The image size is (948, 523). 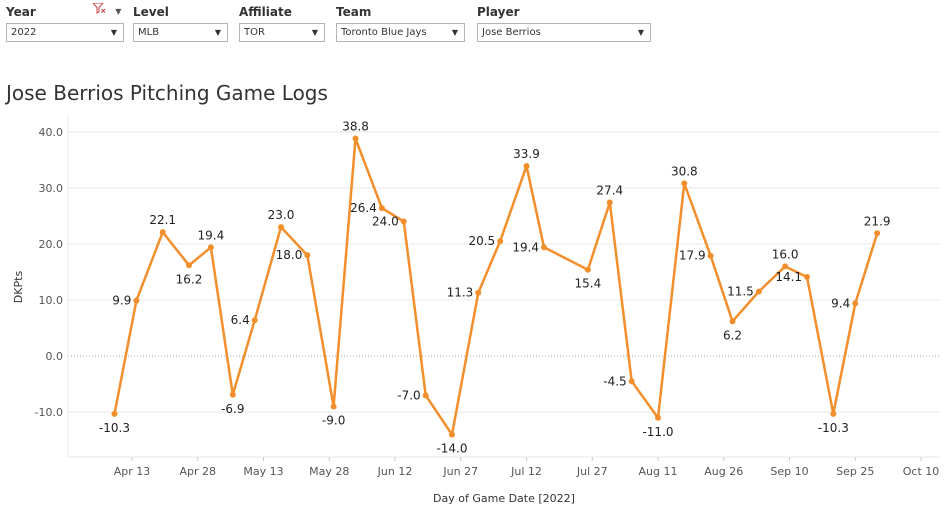 What do you see at coordinates (281, 215) in the screenshot?
I see `data-label: 23.0` at bounding box center [281, 215].